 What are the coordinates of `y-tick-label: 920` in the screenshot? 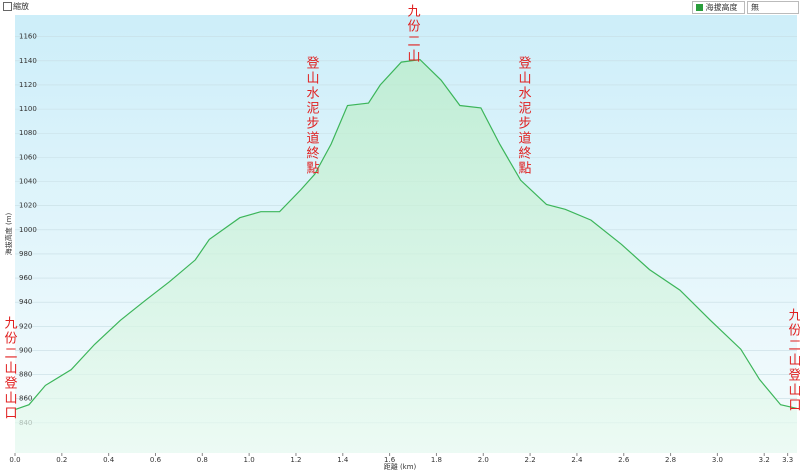 It's located at (25, 326).